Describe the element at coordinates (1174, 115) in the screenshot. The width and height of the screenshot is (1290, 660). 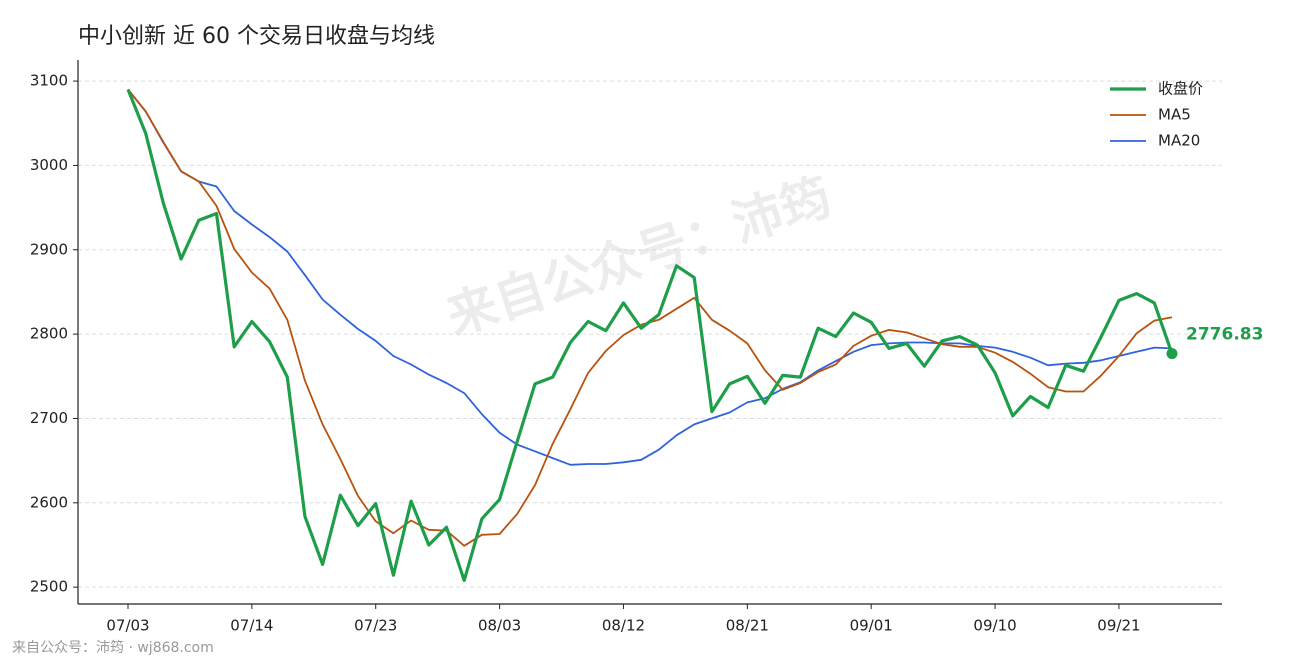
I see `legend-label: MA5` at that location.